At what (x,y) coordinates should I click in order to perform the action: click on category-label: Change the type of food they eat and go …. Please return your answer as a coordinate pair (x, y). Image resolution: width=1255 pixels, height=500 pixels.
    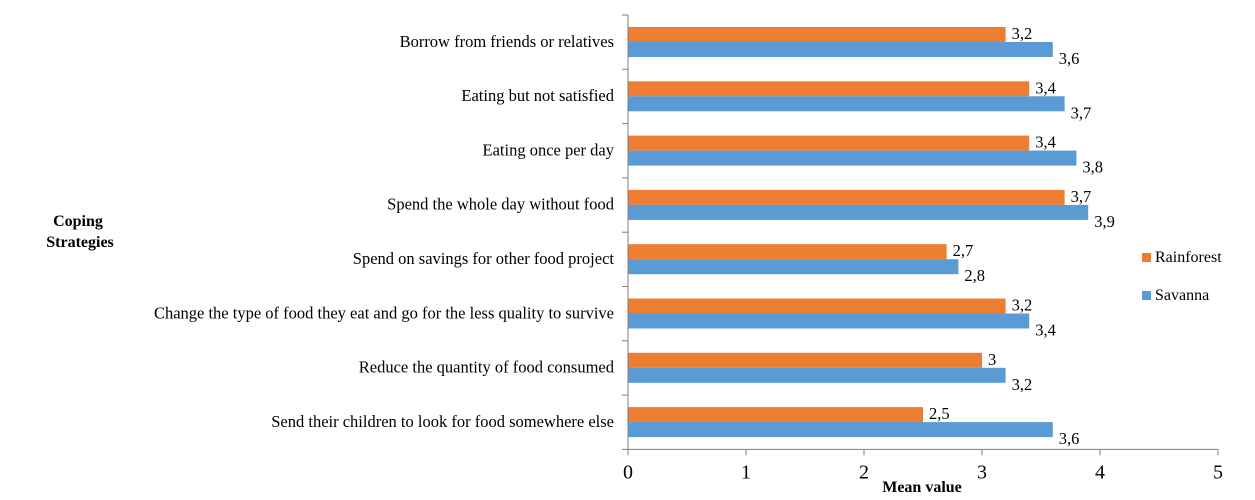
    Looking at the image, I should click on (384, 312).